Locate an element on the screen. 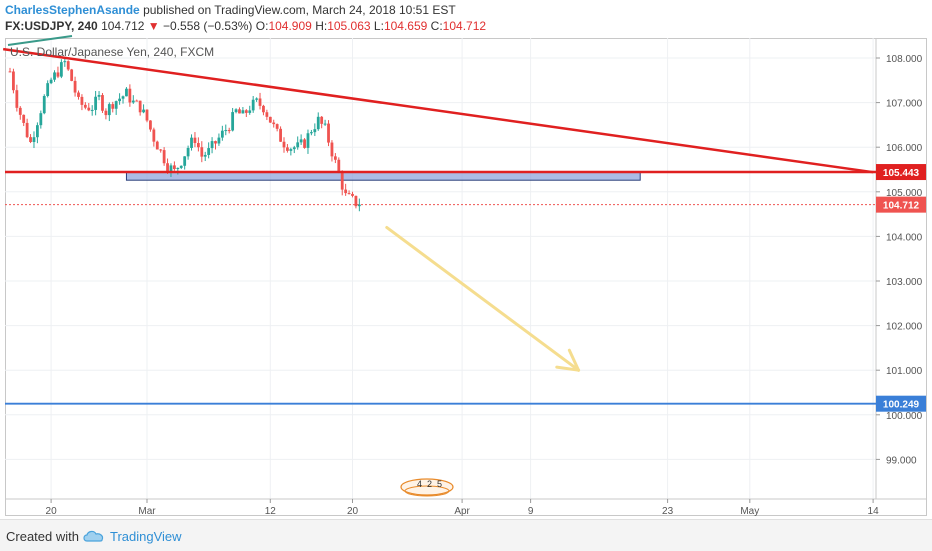 The width and height of the screenshot is (932, 551). event-marker-outline is located at coordinates (427, 487).